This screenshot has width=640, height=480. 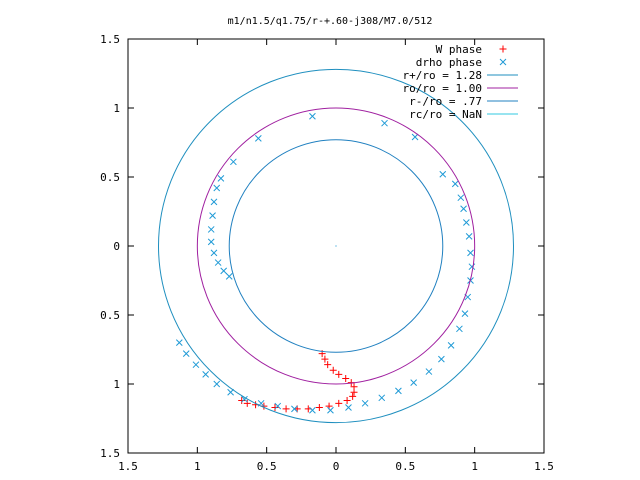 What do you see at coordinates (442, 75) in the screenshot?
I see `legend-label: r+/ro = 1.28` at bounding box center [442, 75].